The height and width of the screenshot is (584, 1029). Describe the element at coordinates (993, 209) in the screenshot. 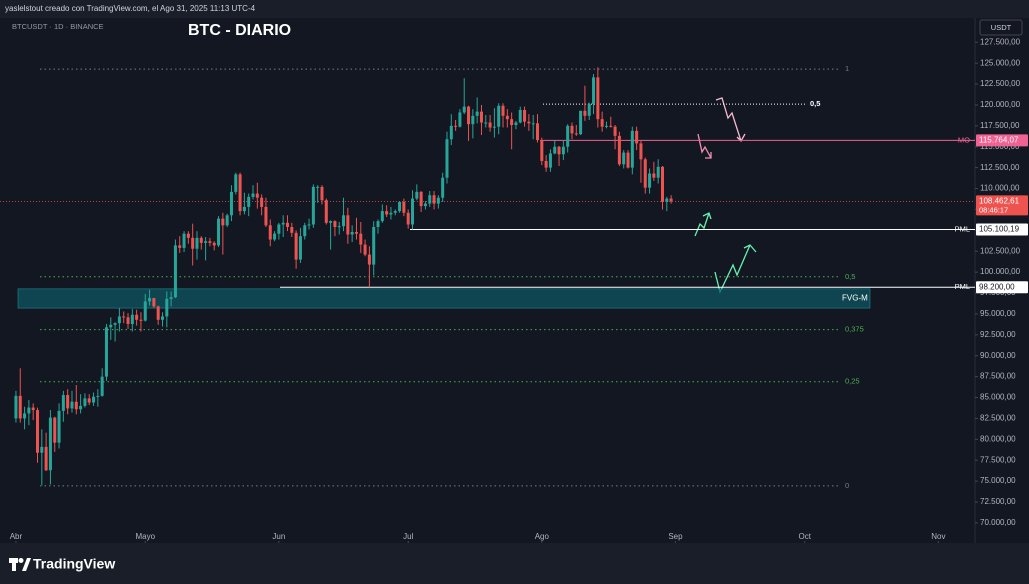

I see `countdown: 08:46:17` at that location.